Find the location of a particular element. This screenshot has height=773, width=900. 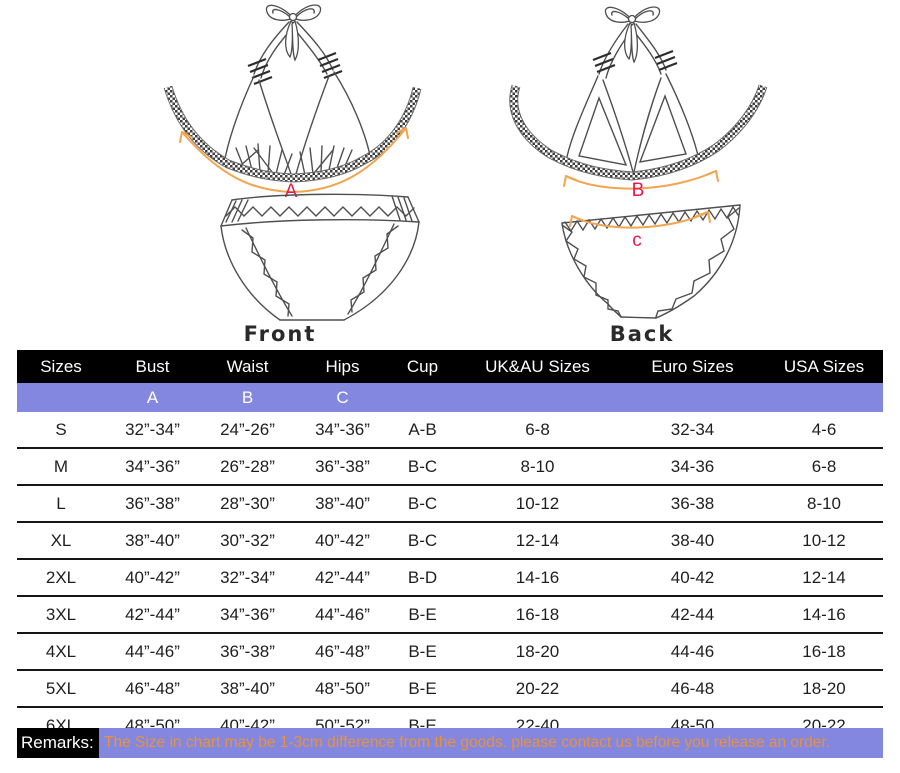

back-top-sketch: B is located at coordinates (638, 103).